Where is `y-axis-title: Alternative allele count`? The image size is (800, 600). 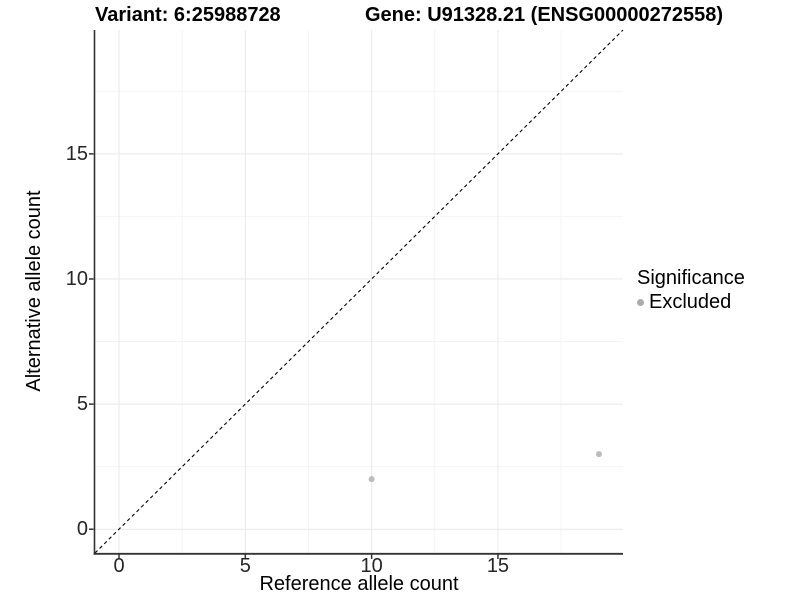
y-axis-title: Alternative allele count is located at coordinates (34, 291).